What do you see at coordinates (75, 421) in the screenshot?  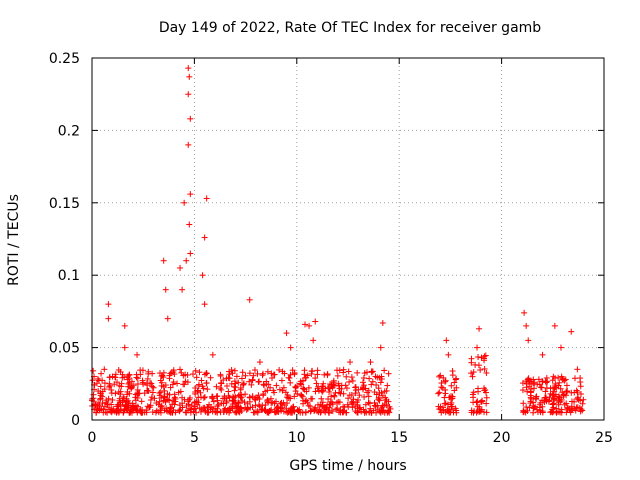 I see `y-tick-label: 0` at bounding box center [75, 421].